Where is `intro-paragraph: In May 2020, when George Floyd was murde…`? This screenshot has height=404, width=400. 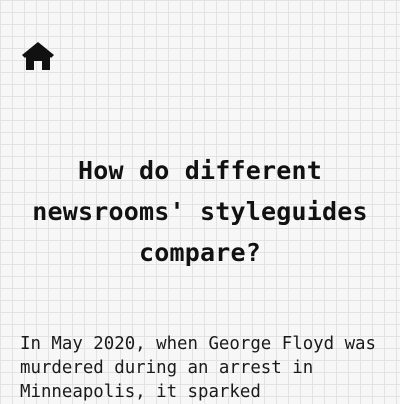
intro-paragraph: In May 2020, when George Floyd was murde… is located at coordinates (198, 368).